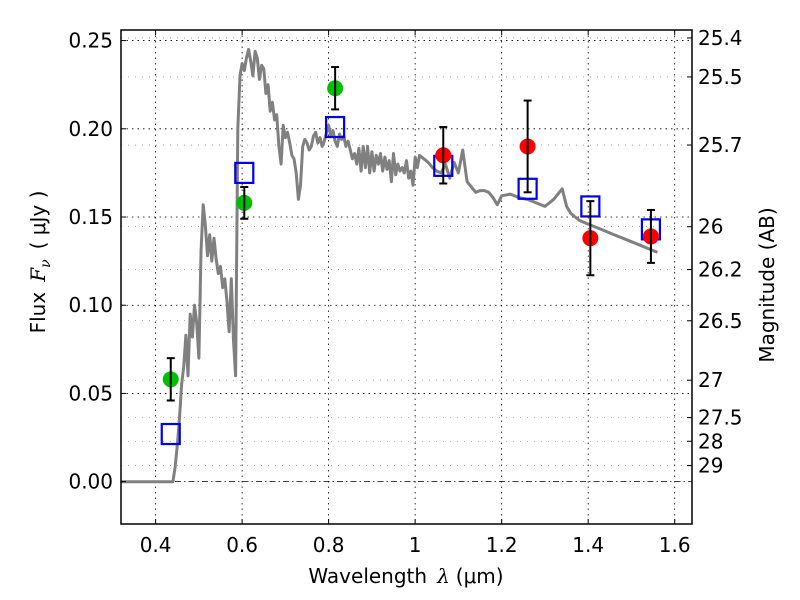 The height and width of the screenshot is (600, 800). What do you see at coordinates (480, 576) in the screenshot?
I see `x-axis-label-unit: (μm)` at bounding box center [480, 576].